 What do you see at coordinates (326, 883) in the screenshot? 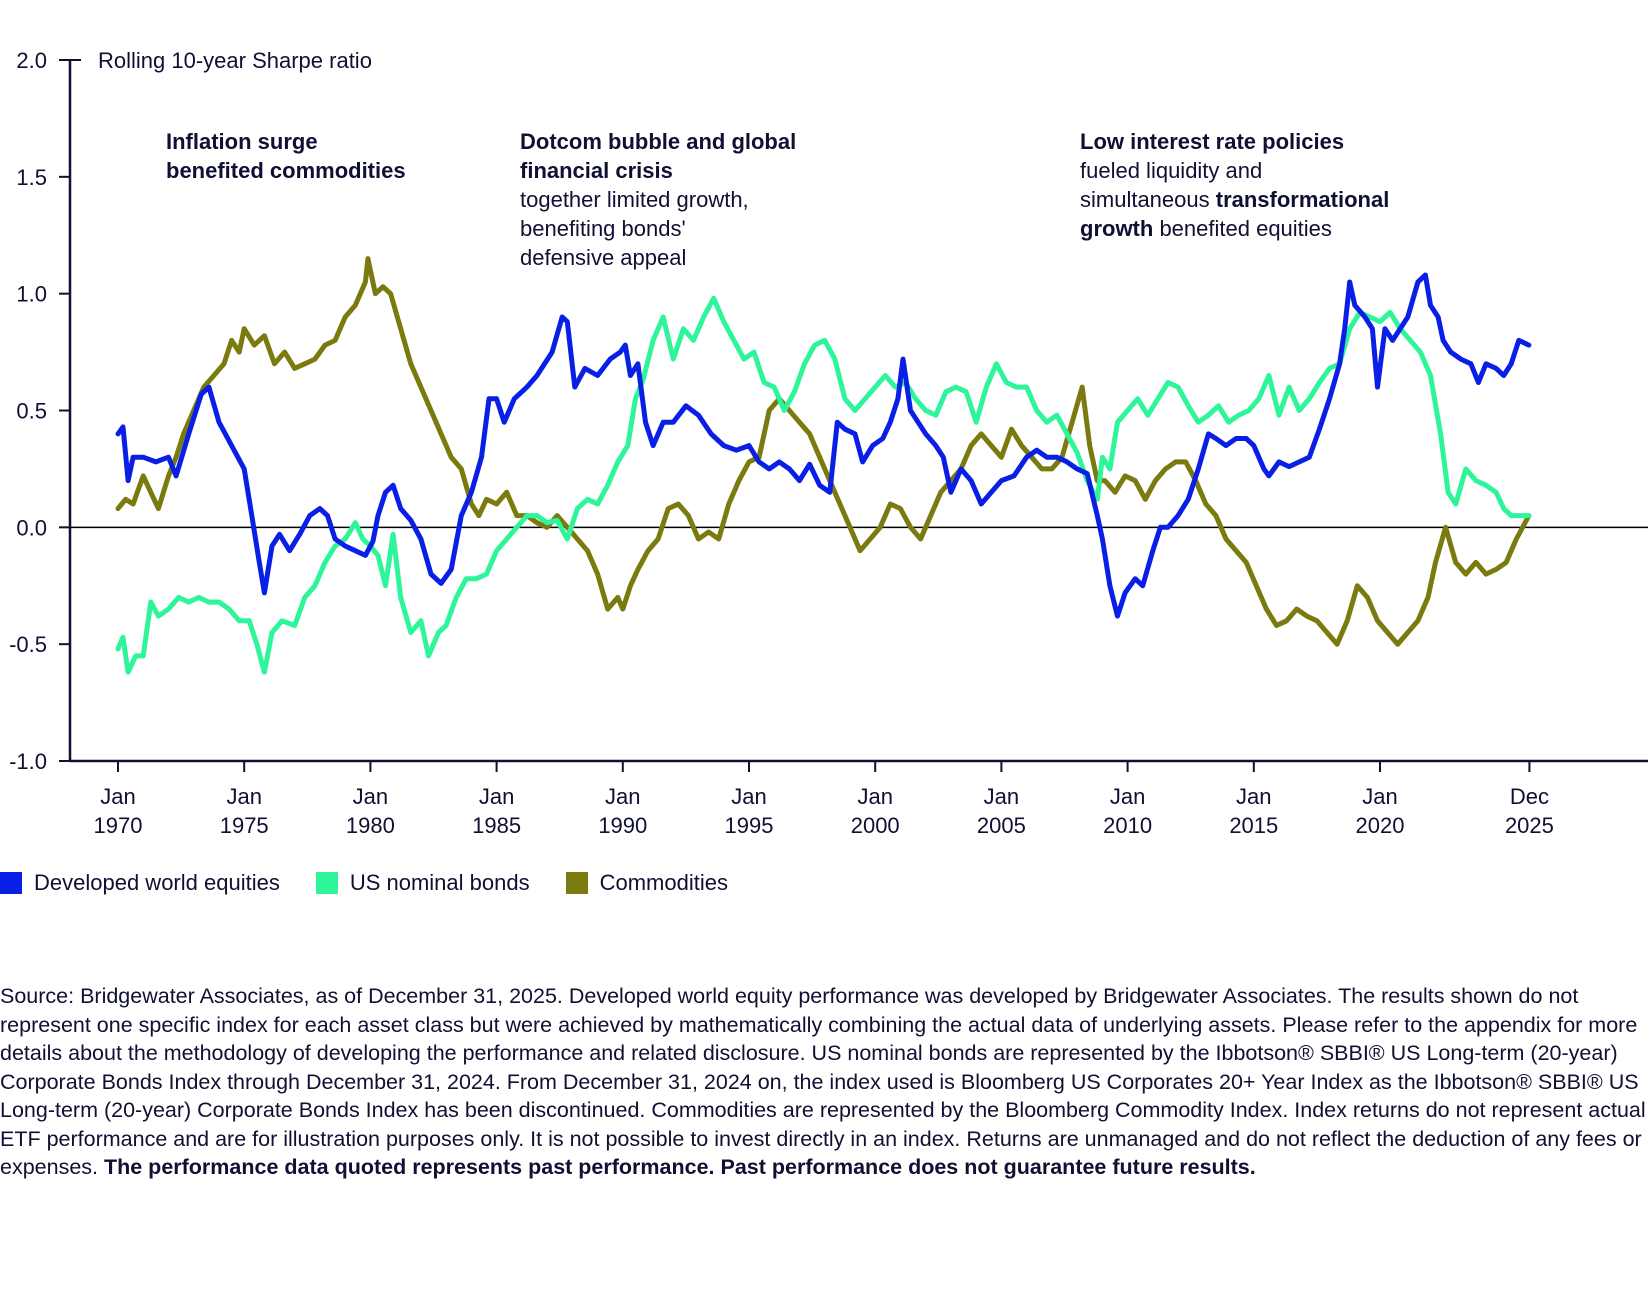
I see `legend-swatch-bonds` at bounding box center [326, 883].